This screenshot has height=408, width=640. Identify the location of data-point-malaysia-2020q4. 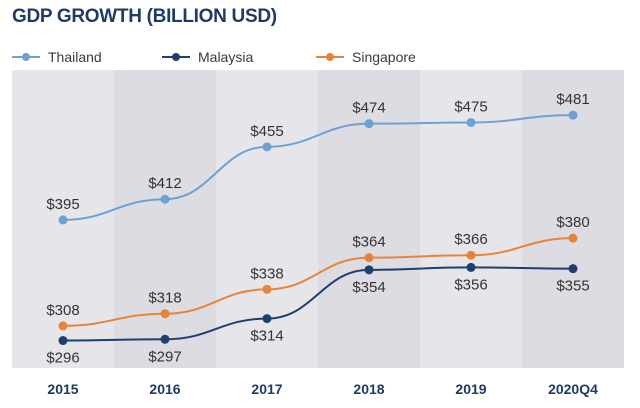
(573, 269).